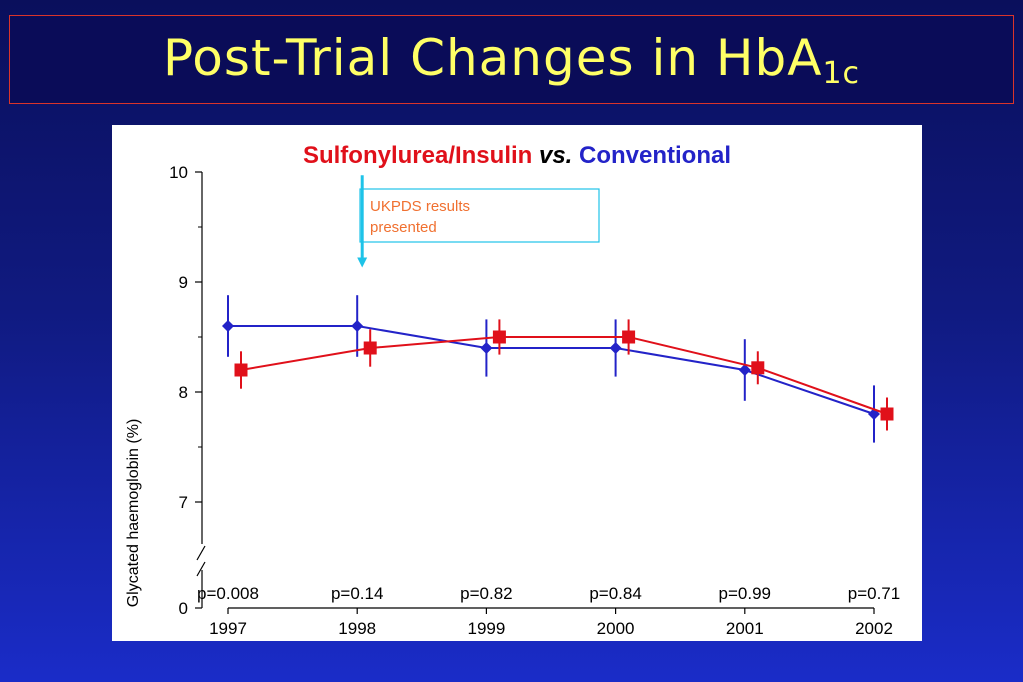 This screenshot has width=1023, height=682. What do you see at coordinates (486, 628) in the screenshot?
I see `x-tick-label-1999: 1999` at bounding box center [486, 628].